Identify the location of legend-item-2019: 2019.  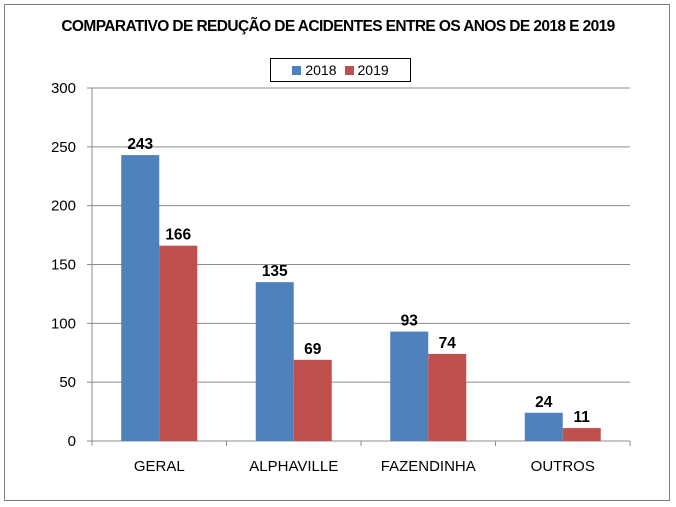
(366, 70).